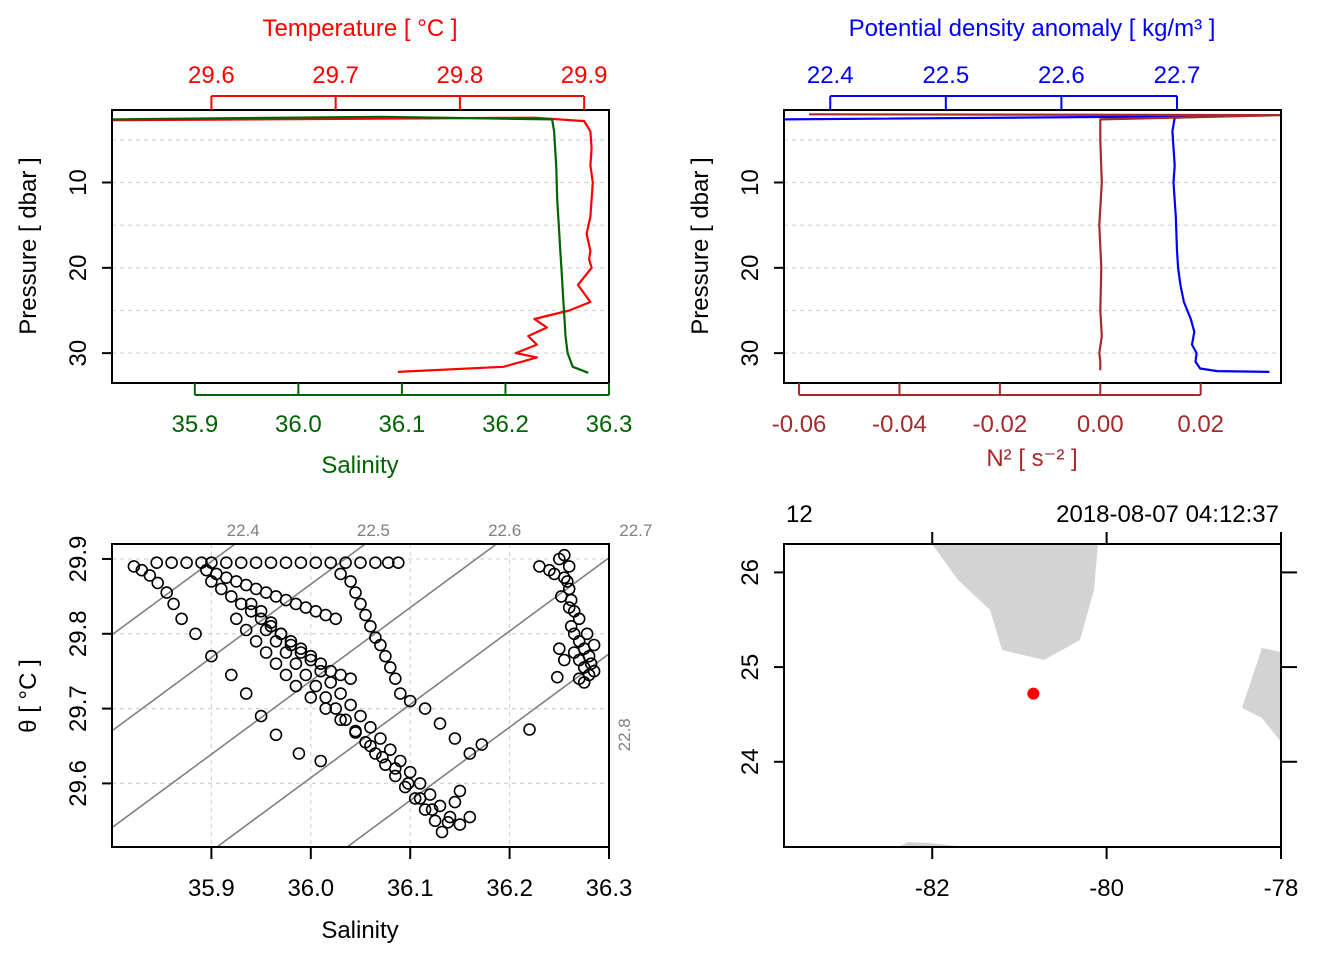  What do you see at coordinates (609, 424) in the screenshot?
I see `bottom-tick-label: 36.3` at bounding box center [609, 424].